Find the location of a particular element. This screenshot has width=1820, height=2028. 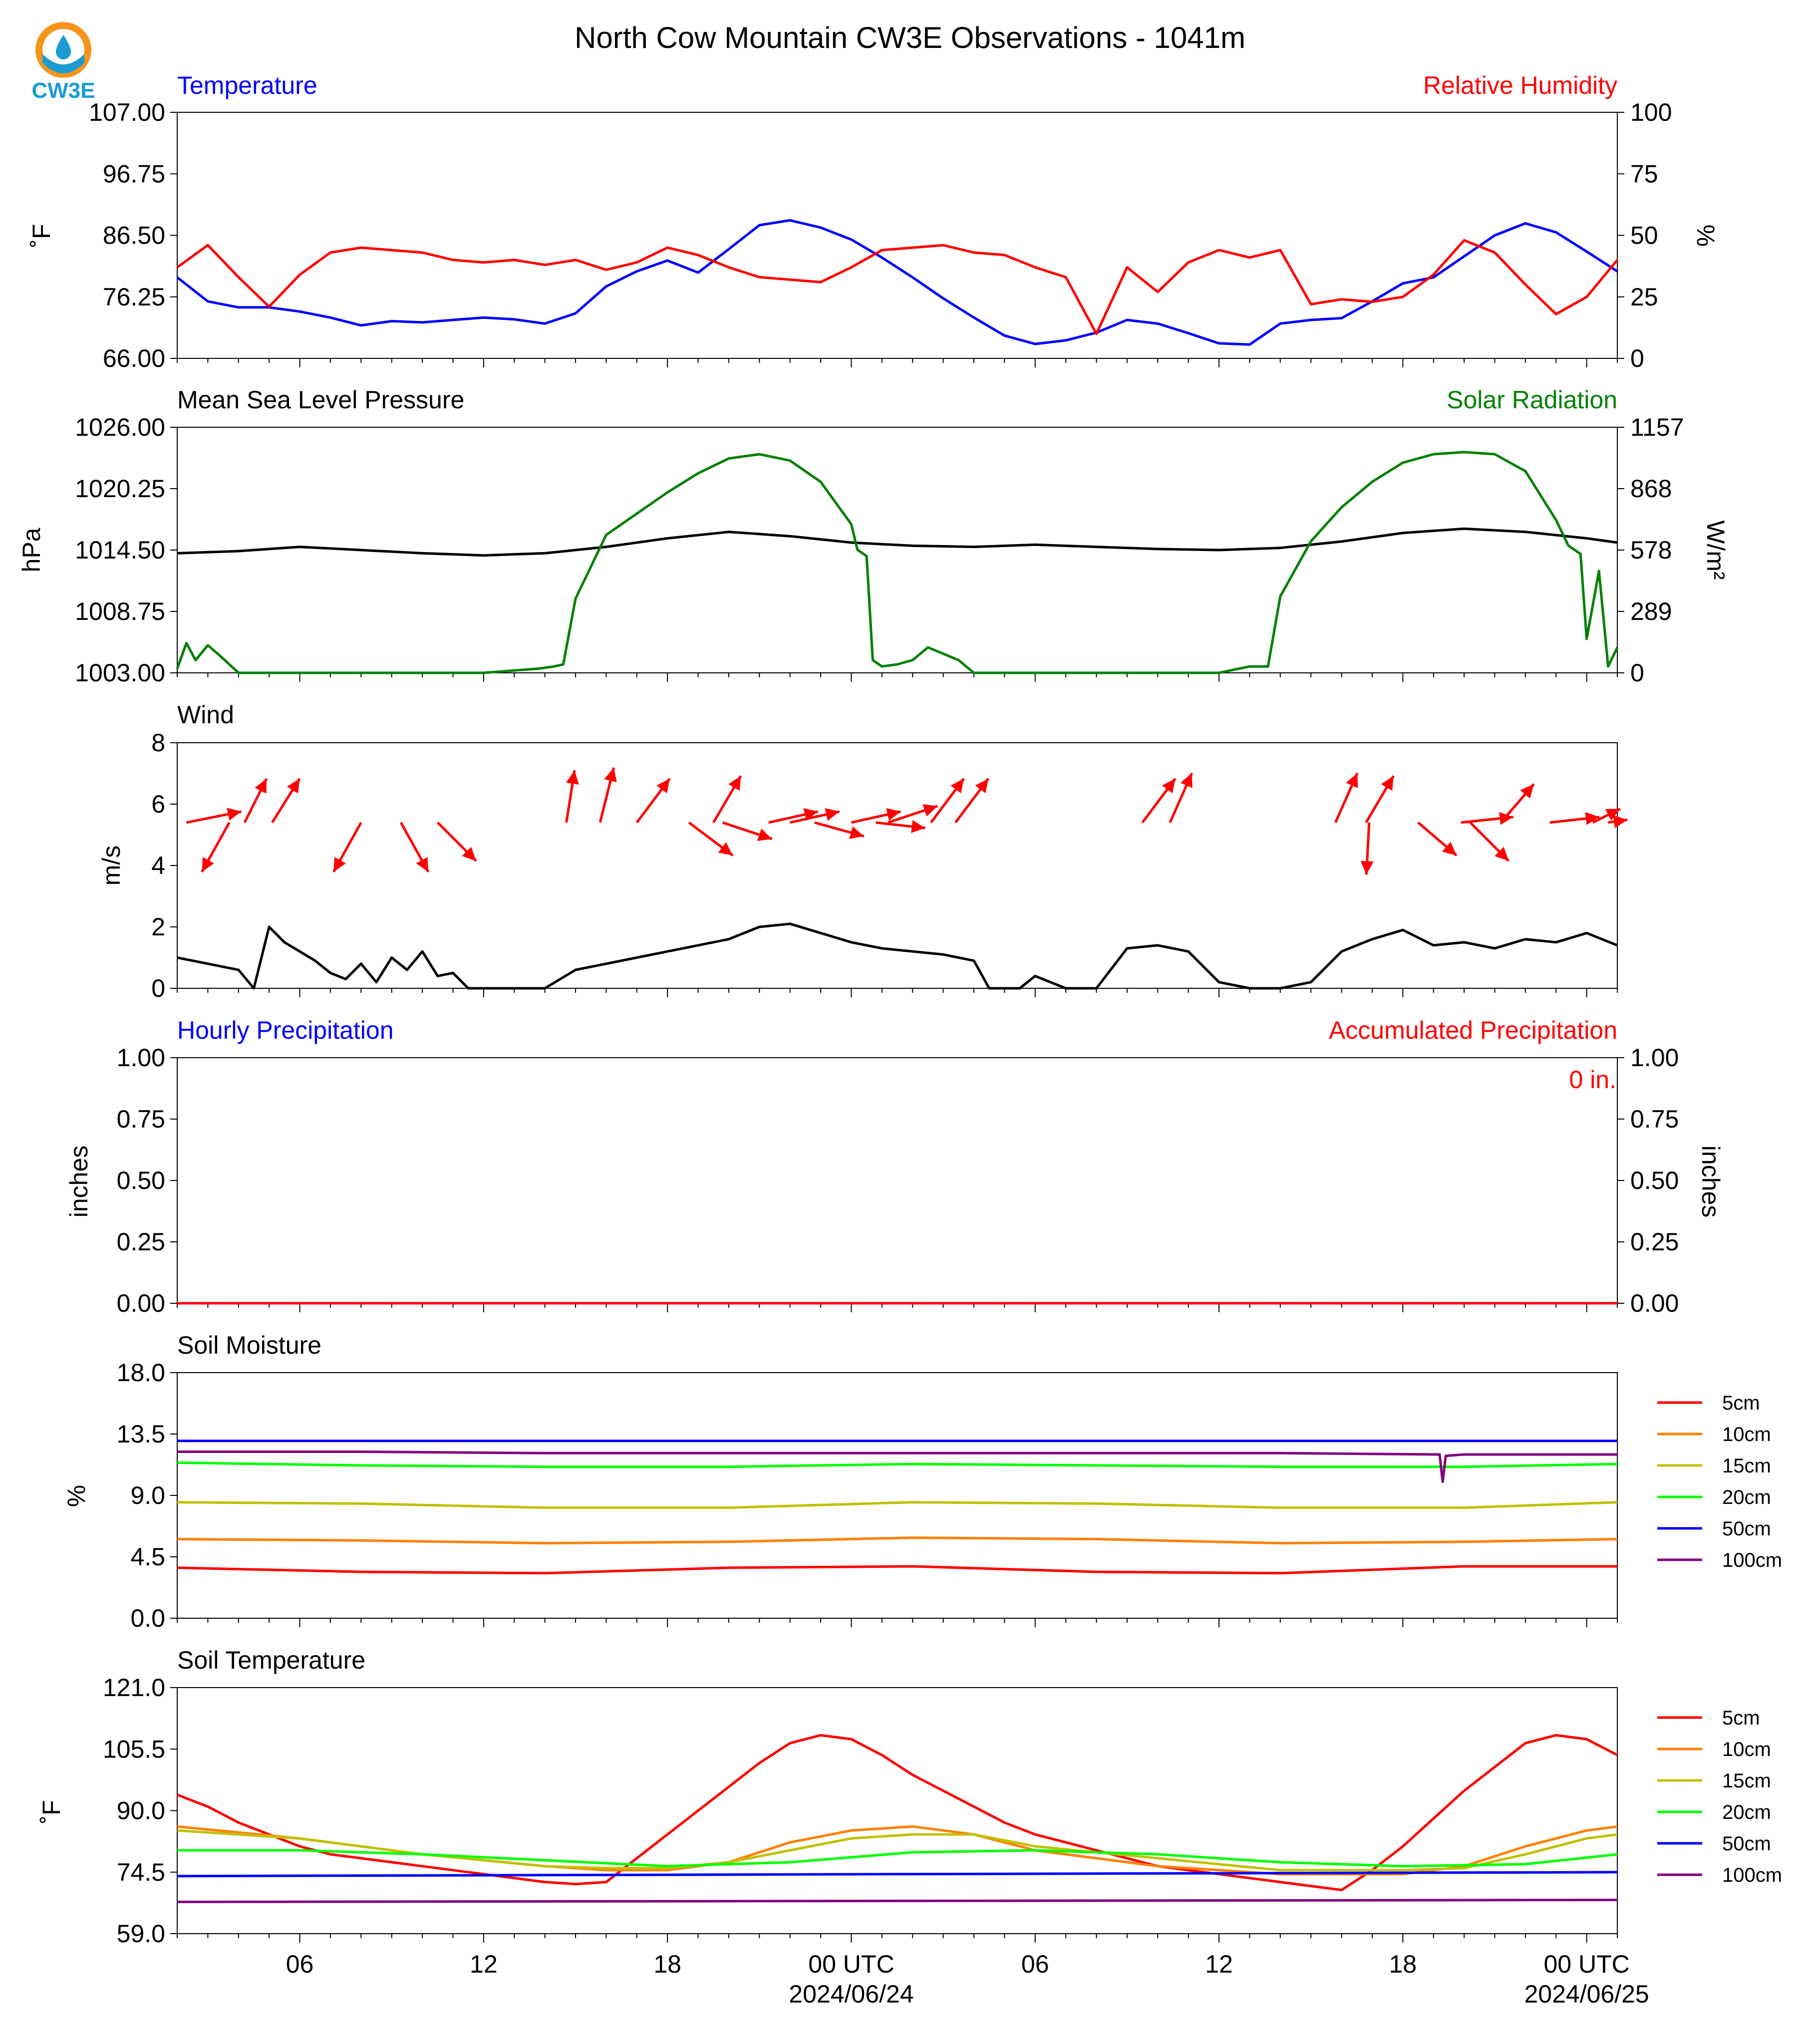

legend-label: 100cm is located at coordinates (1752, 1560).